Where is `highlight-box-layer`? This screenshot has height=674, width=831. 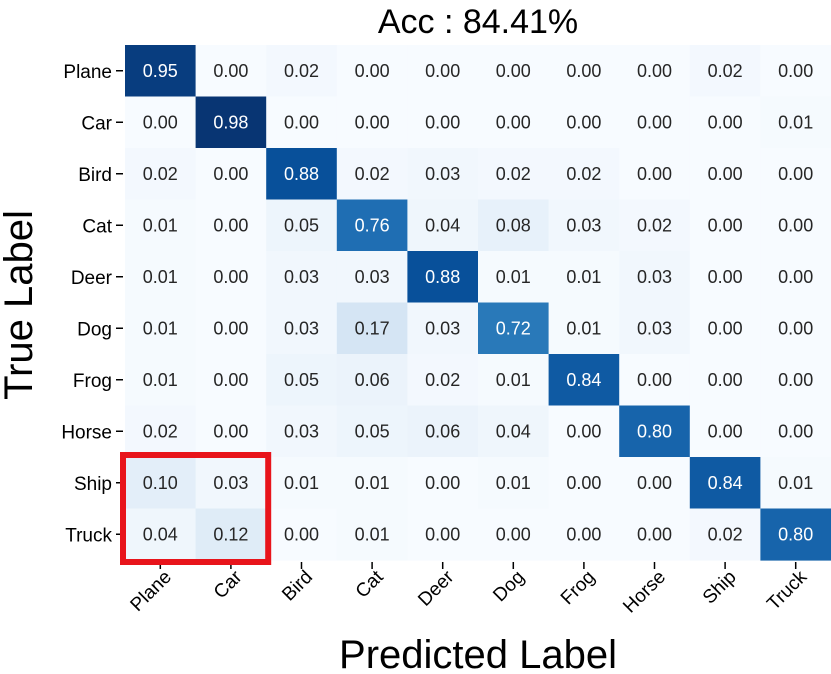
highlight-box-layer is located at coordinates (196, 508).